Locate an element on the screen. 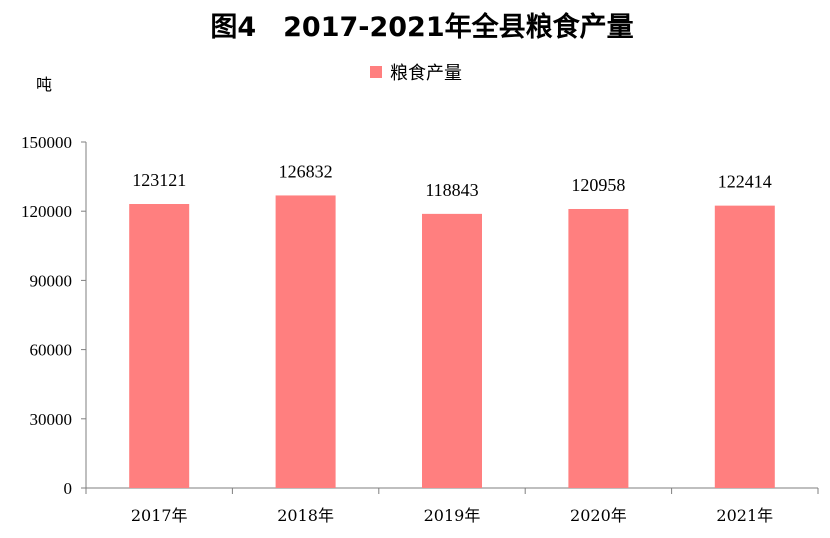 The height and width of the screenshot is (538, 830). data-labels: 123121 126832 118843 120958 122414 is located at coordinates (452, 180).